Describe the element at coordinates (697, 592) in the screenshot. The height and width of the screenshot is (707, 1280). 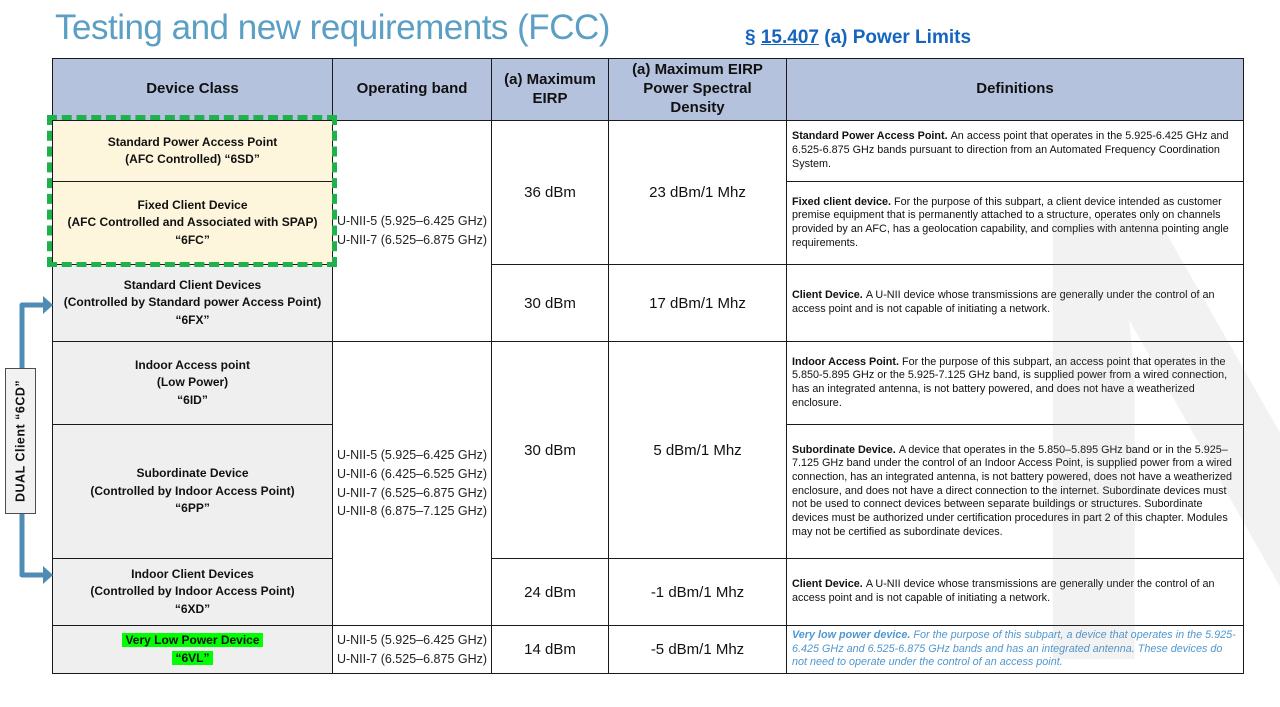
I see `cell-psd-indoor-client: -1 dBm/1 Mhz` at that location.